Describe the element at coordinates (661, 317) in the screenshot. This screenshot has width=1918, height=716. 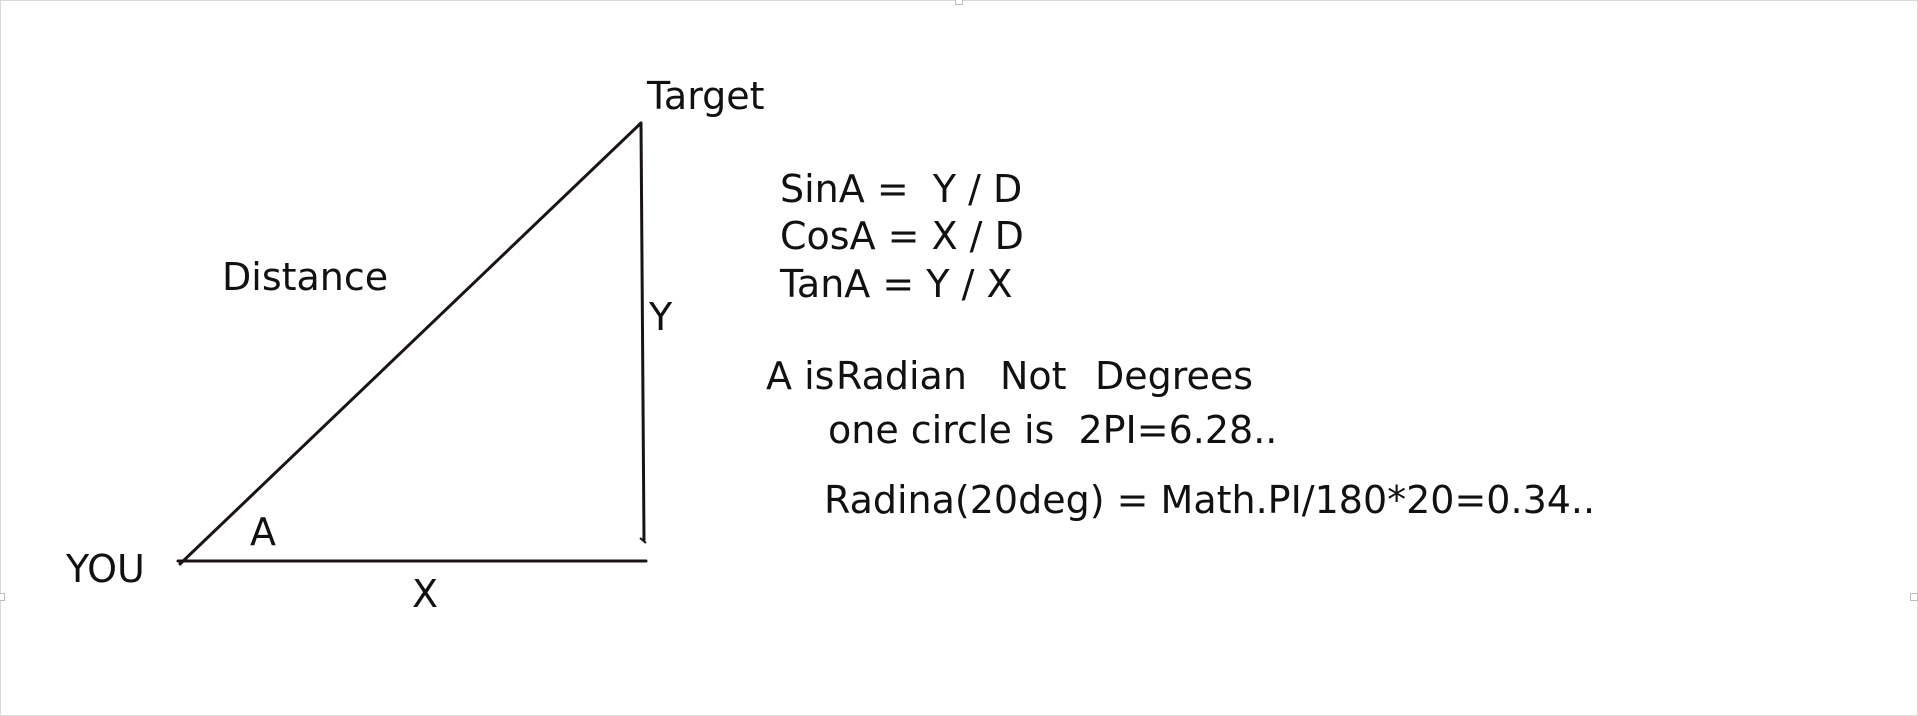
I see `side-y-label: Y` at that location.